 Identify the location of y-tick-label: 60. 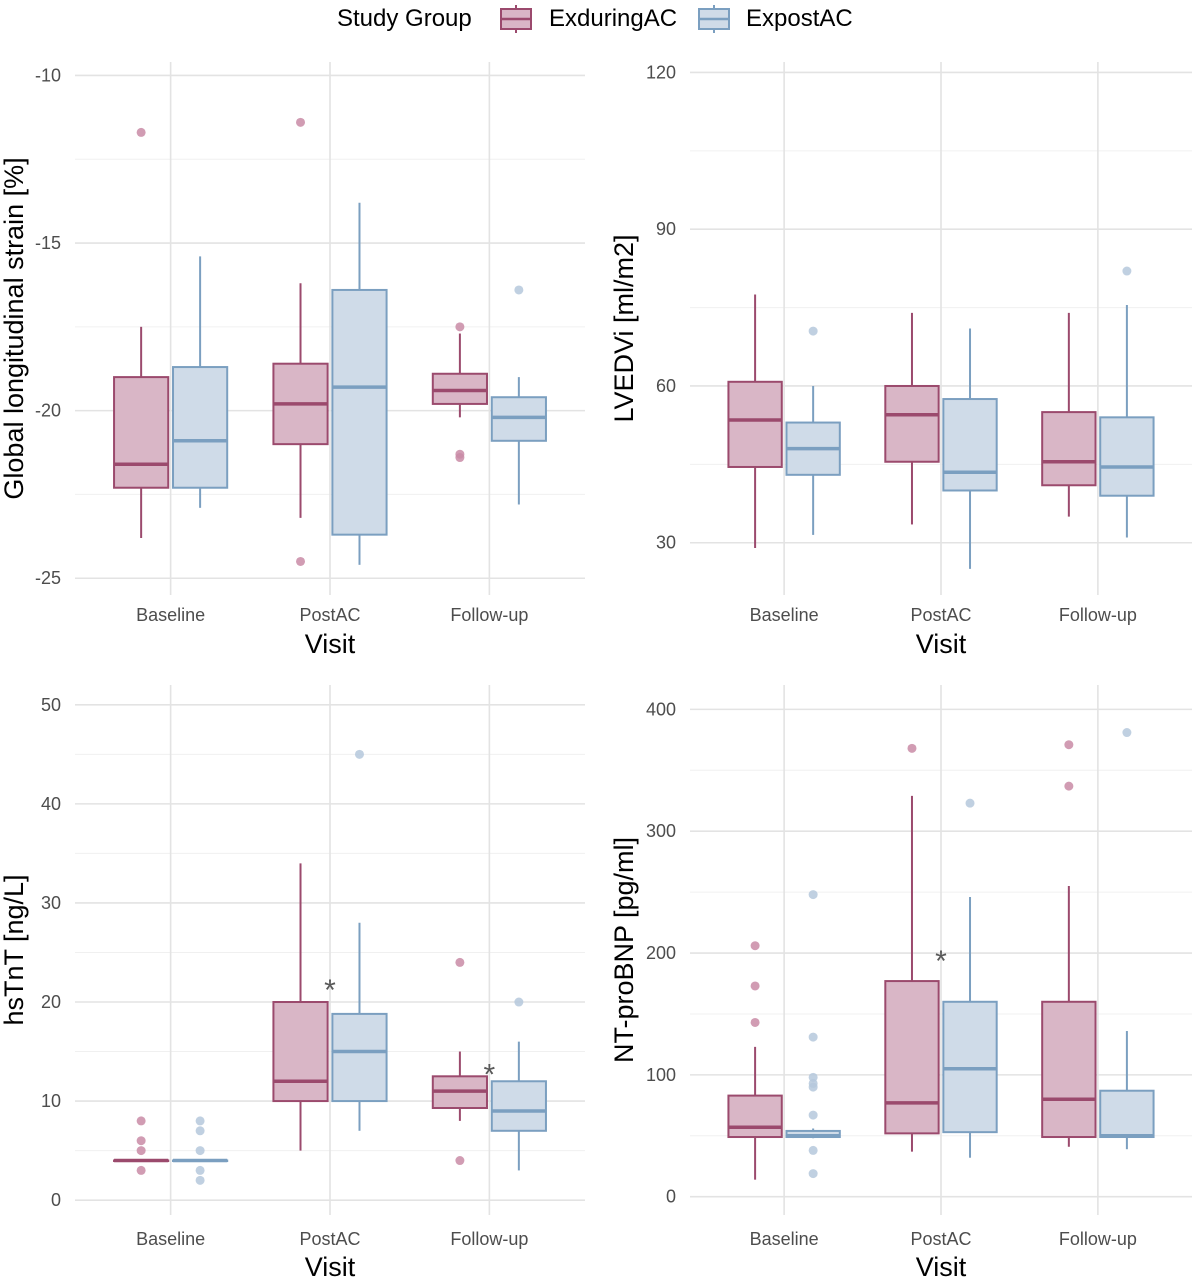
(666, 386).